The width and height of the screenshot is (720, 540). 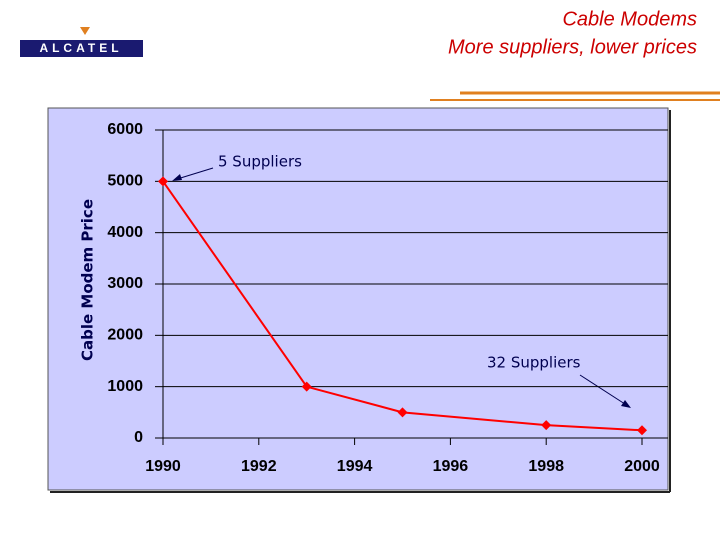 I want to click on annotation: 5 Suppliers, so click(x=260, y=162).